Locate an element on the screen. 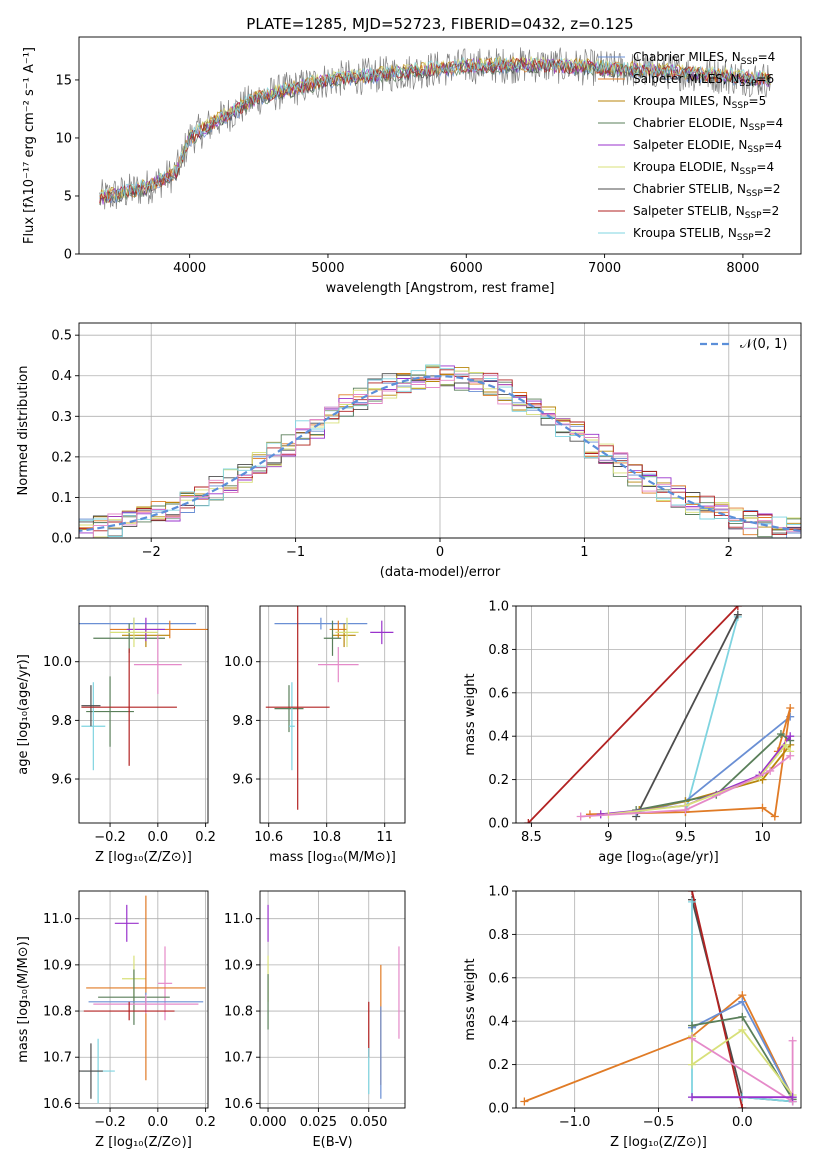  y-tick-label: 10.0 is located at coordinates (238, 662).